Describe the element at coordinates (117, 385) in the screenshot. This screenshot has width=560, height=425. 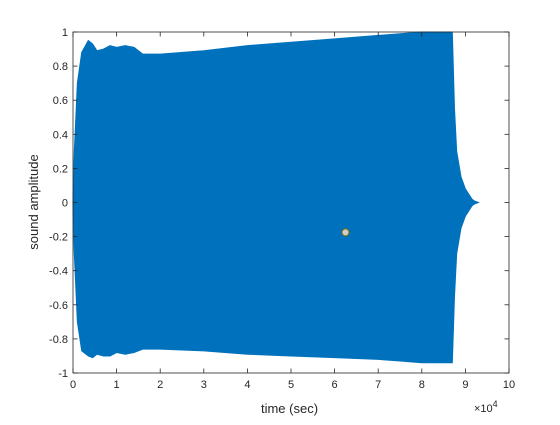
I see `x-tick-label: 1` at that location.